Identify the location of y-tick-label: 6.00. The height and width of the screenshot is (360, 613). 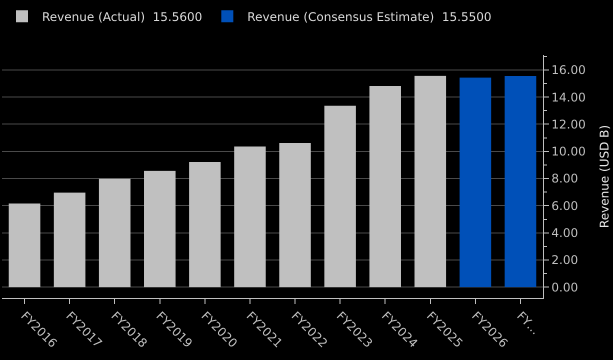
(564, 205).